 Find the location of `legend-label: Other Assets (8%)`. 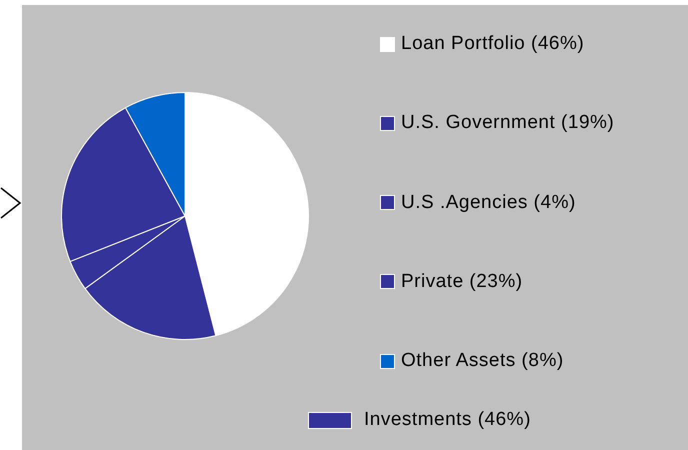

legend-label: Other Assets (8%) is located at coordinates (482, 361).